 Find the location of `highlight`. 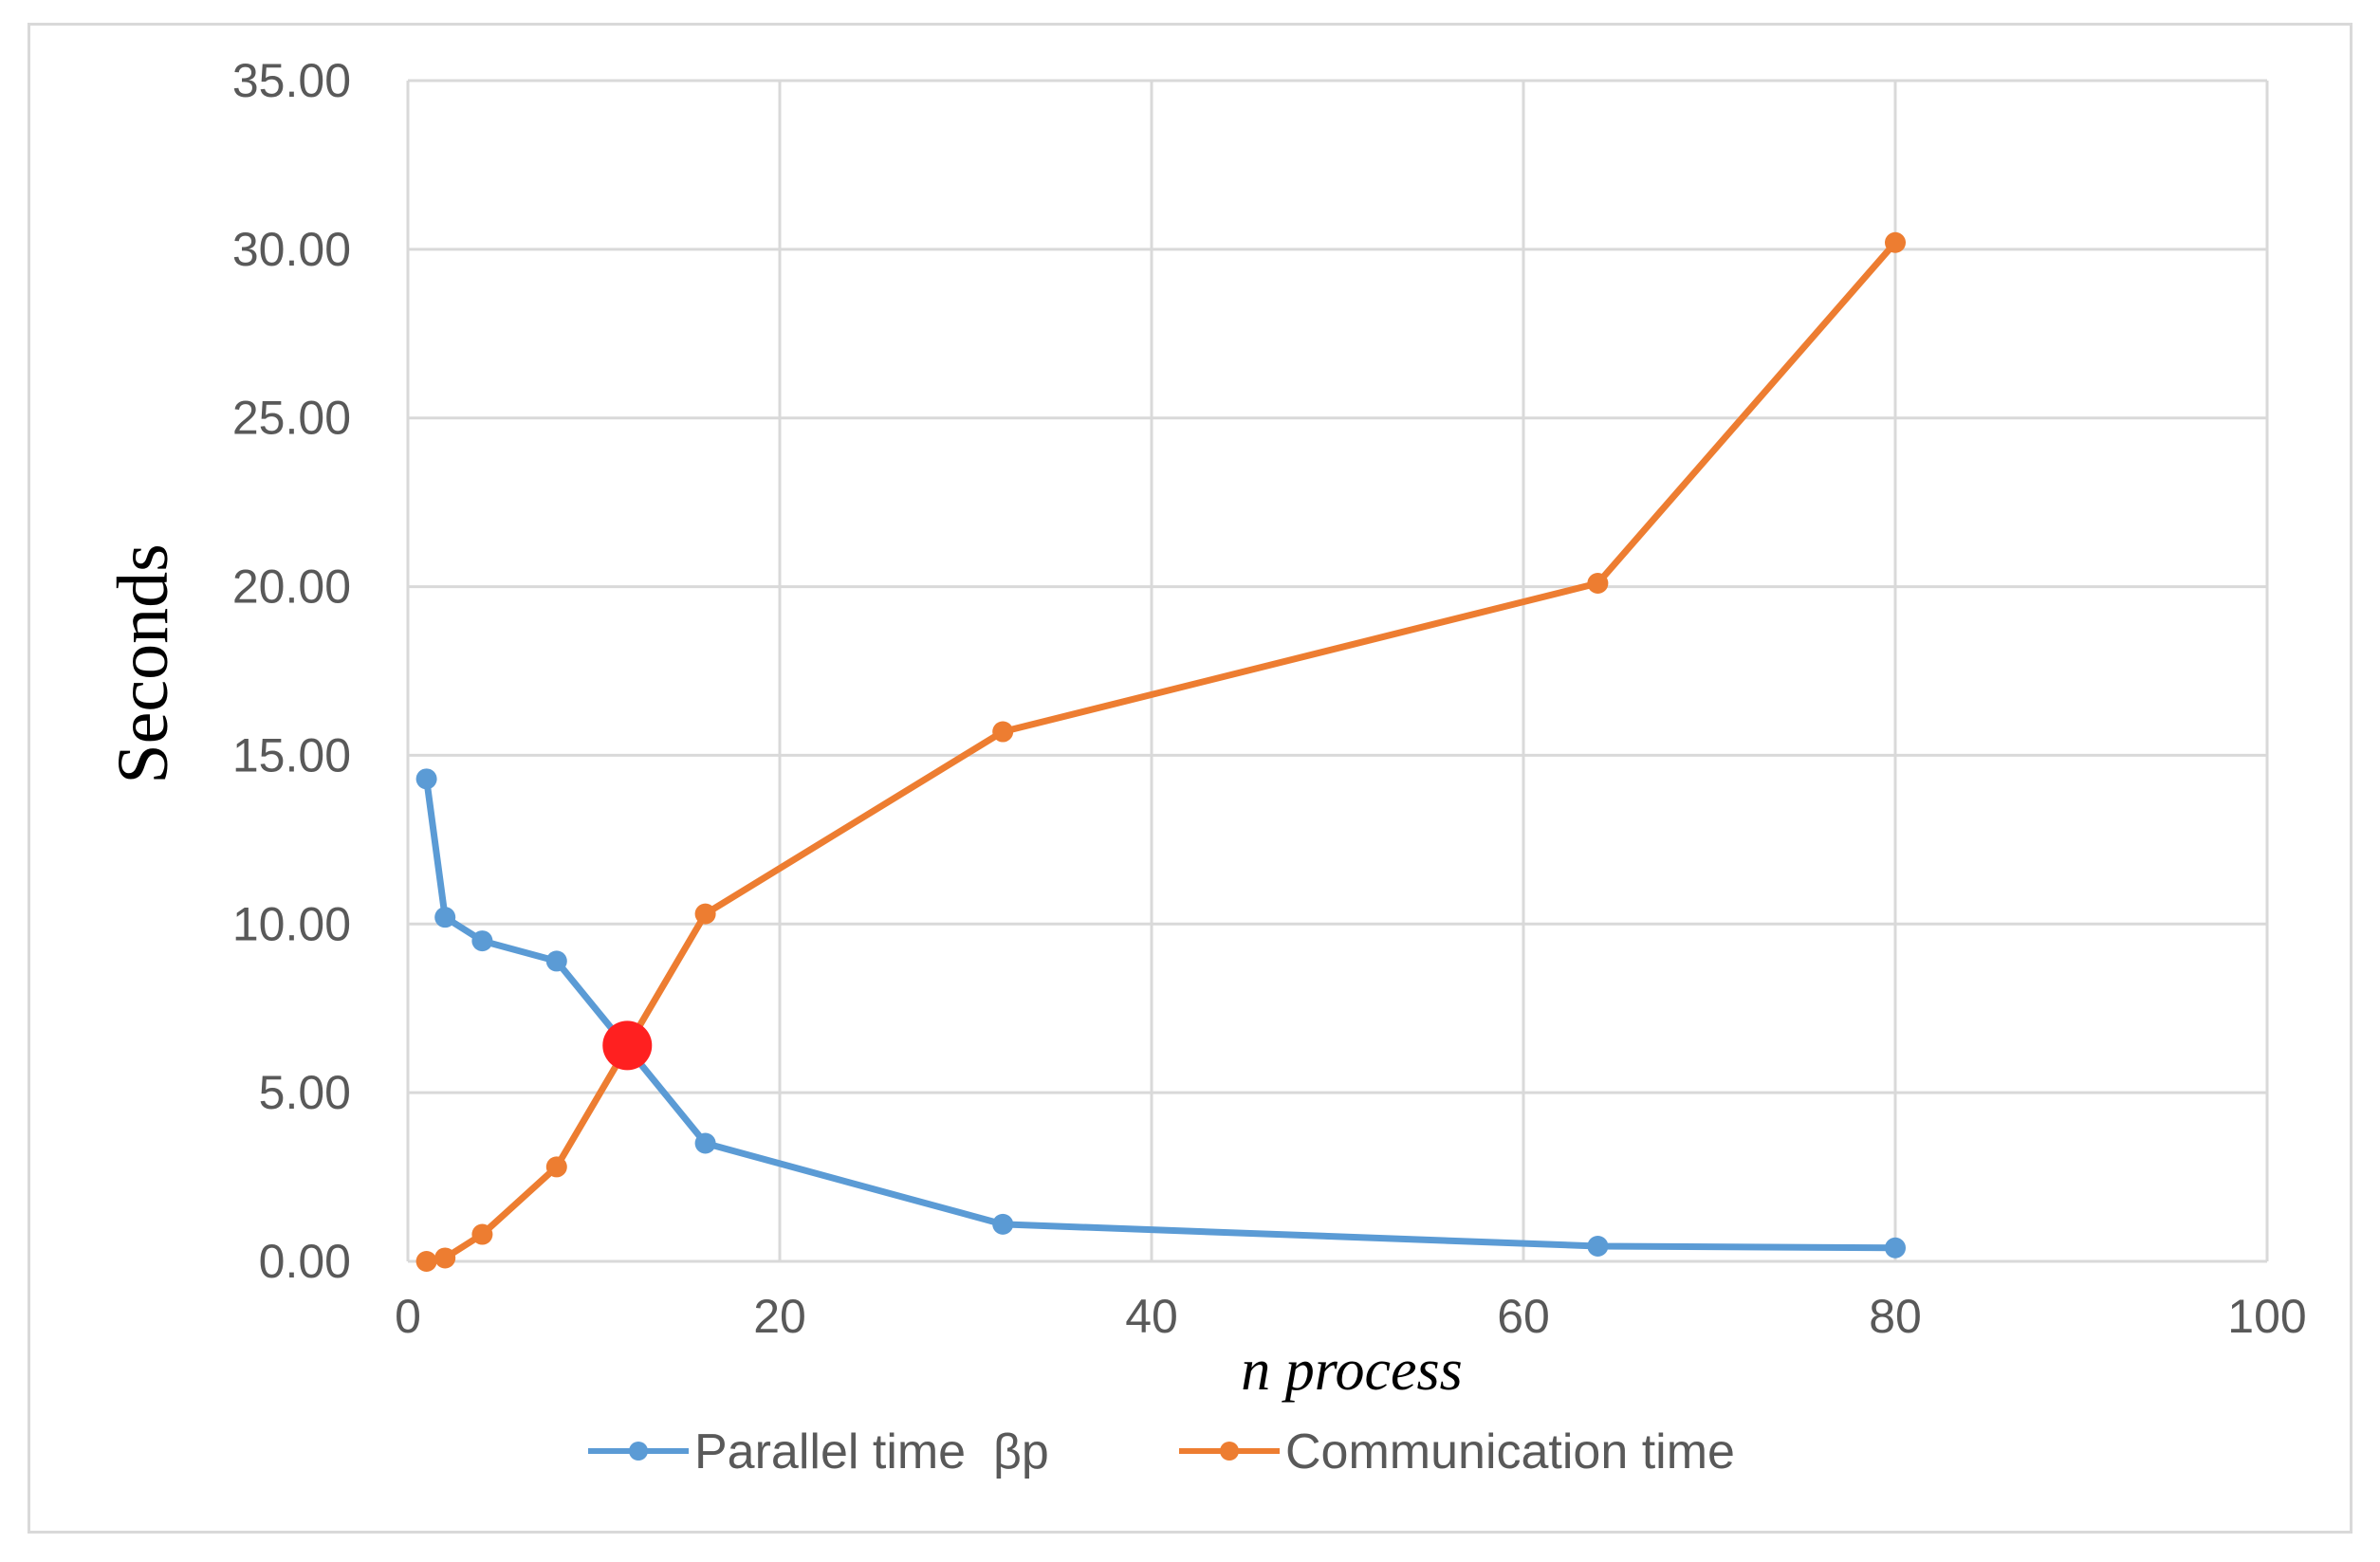

highlight is located at coordinates (627, 1045).